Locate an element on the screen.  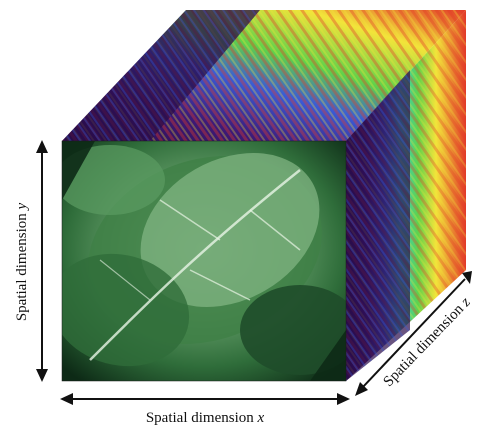
cube-right-dark-texture is located at coordinates (378, 225).